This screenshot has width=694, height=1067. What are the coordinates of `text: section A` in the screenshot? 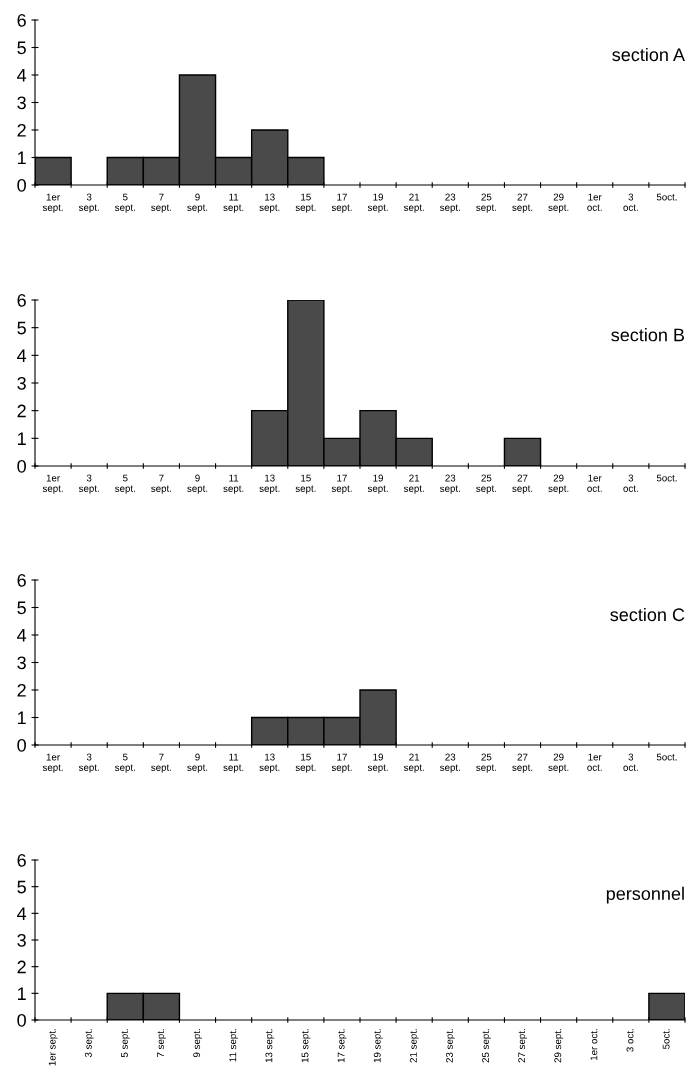 It's located at (648, 54).